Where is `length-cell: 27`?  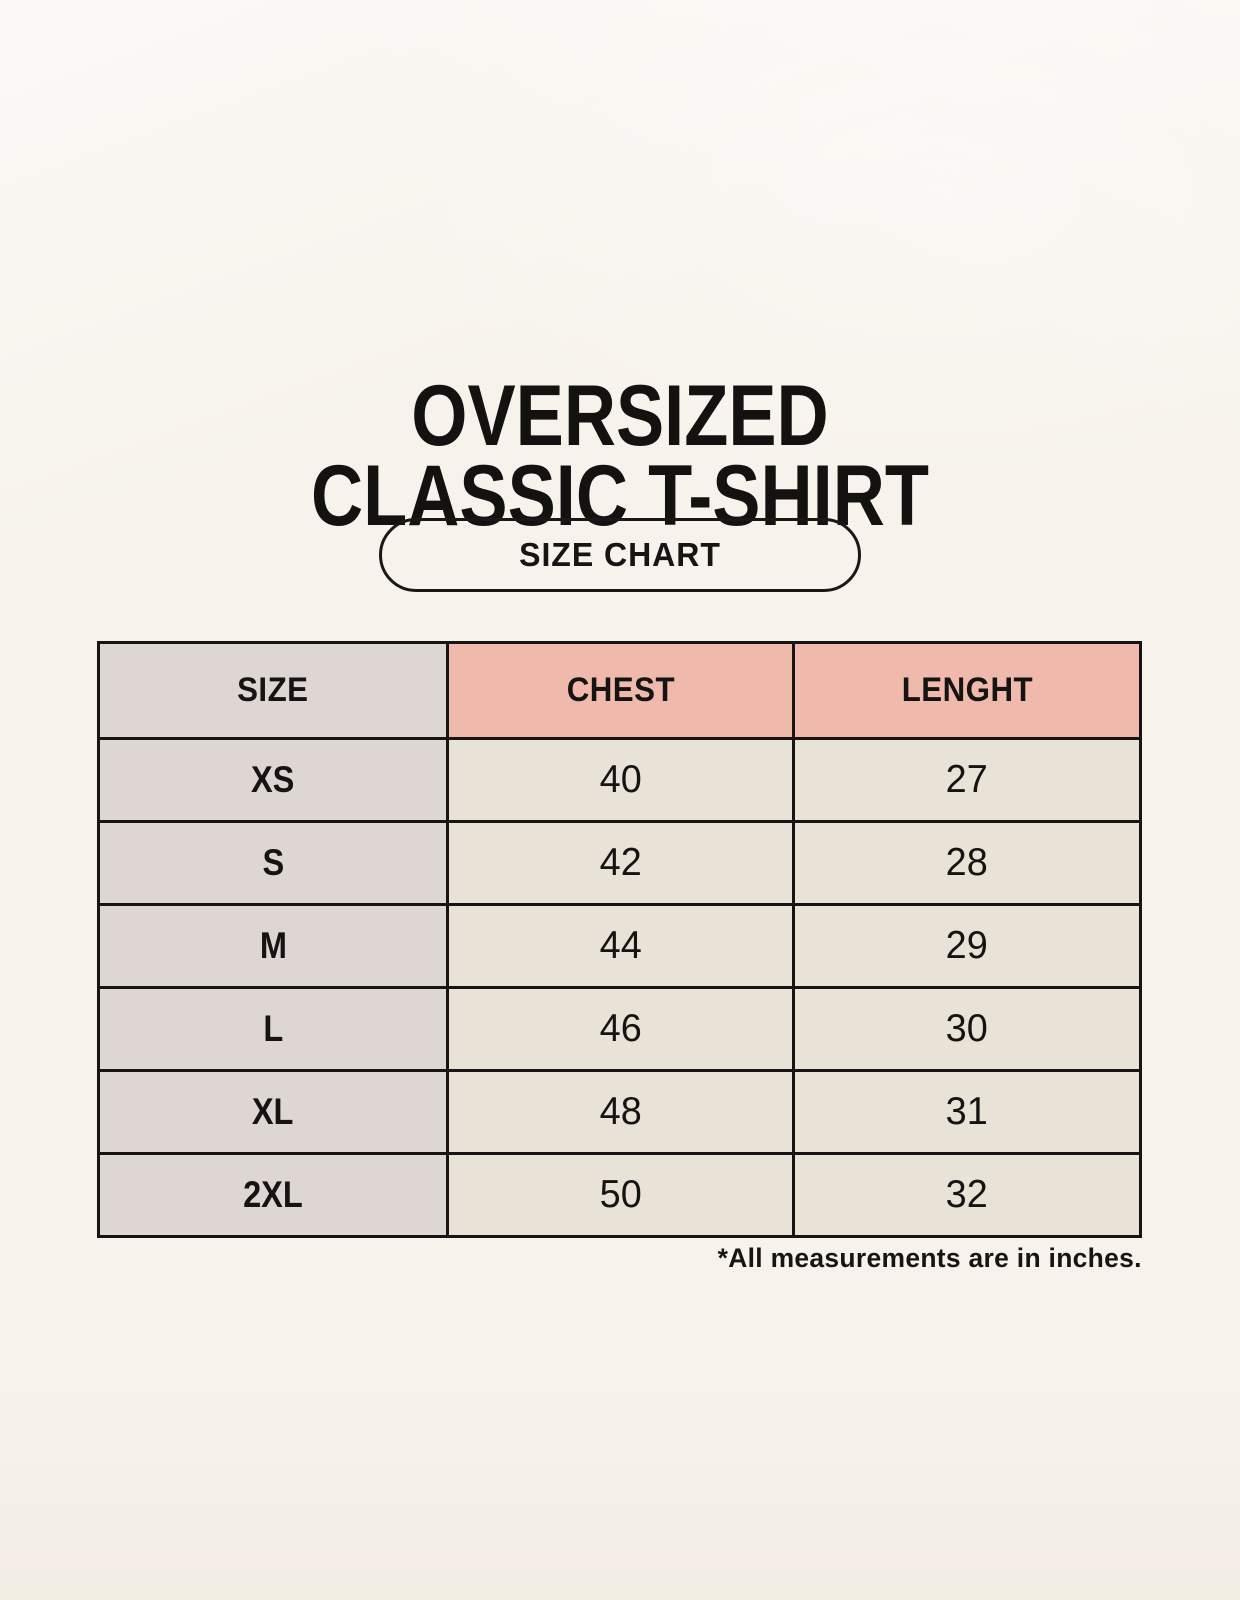
length-cell: 27 is located at coordinates (967, 780).